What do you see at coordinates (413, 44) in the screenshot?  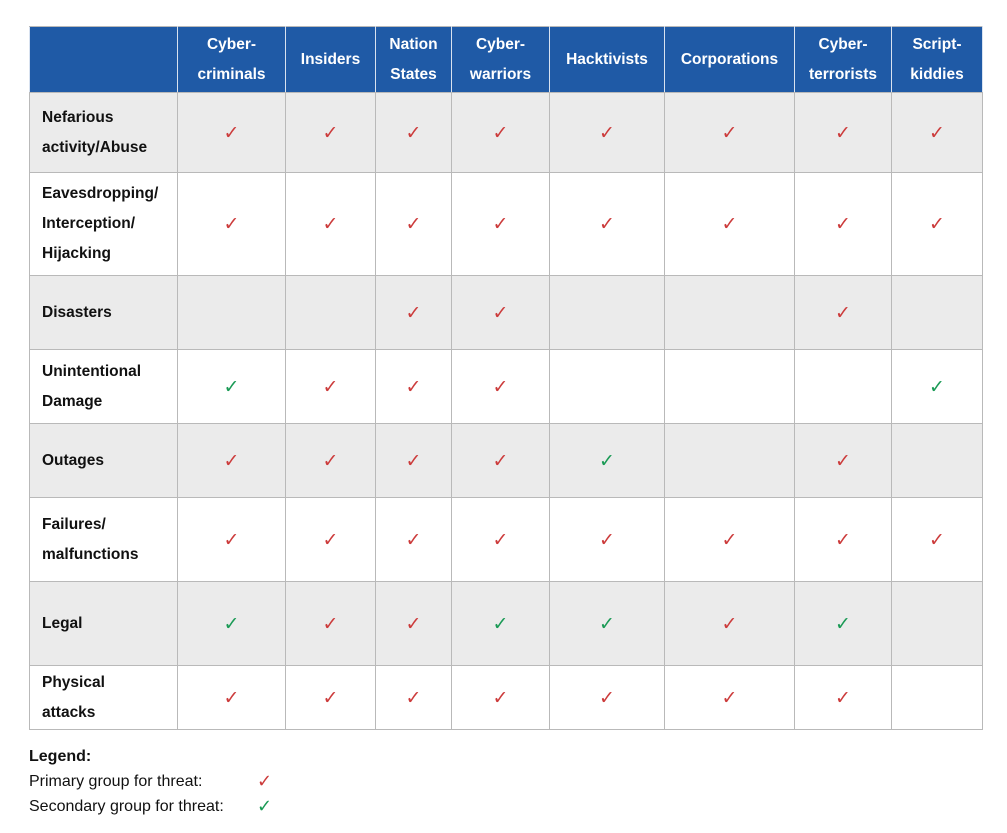 I see `column-header-line: Nation` at bounding box center [413, 44].